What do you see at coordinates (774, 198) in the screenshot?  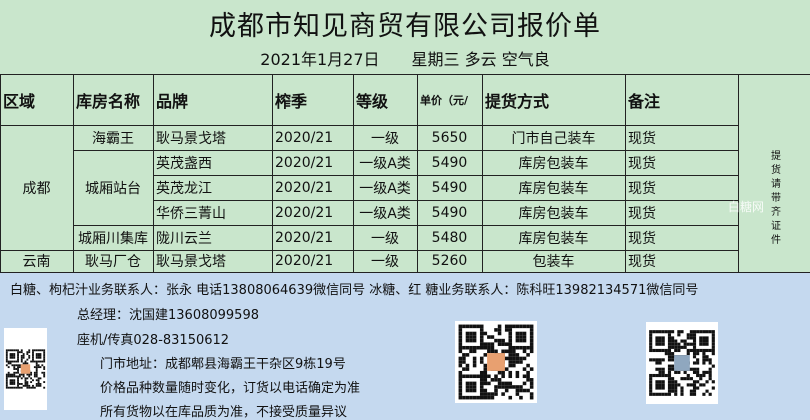 I see `side-note: 提货请带齐证件` at bounding box center [774, 198].